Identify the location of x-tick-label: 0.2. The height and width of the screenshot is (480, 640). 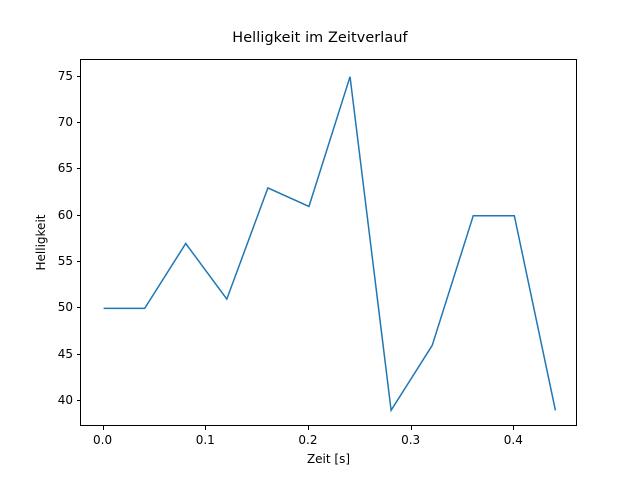
(308, 440).